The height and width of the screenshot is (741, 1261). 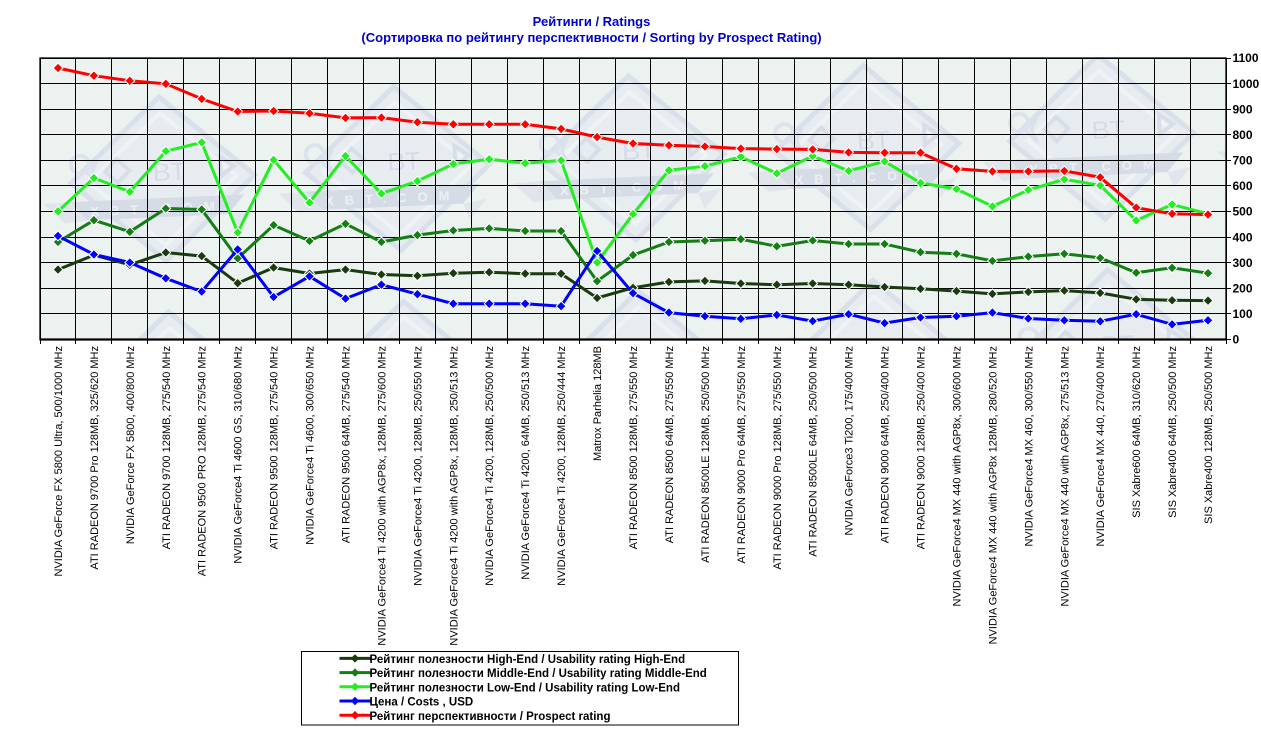 What do you see at coordinates (1209, 435) in the screenshot?
I see `svg-text:SIS Xabre400 128MB, 250/500 MH: SIS Xabre400 128MB, 250/500 MHz` at bounding box center [1209, 435].